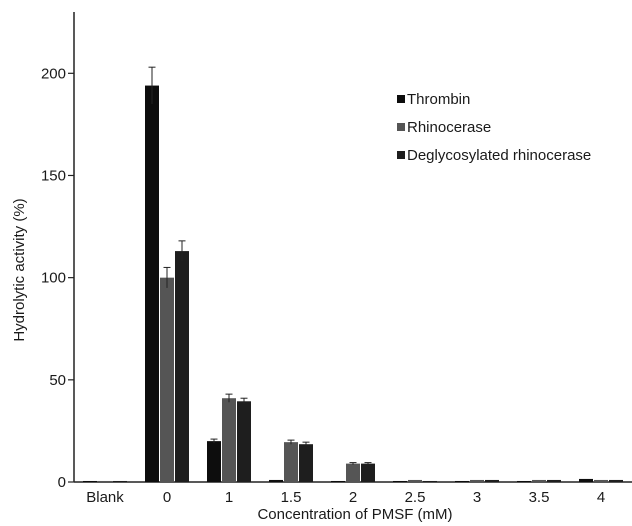  What do you see at coordinates (57, 380) in the screenshot?
I see `y-tick-label: 50` at bounding box center [57, 380].